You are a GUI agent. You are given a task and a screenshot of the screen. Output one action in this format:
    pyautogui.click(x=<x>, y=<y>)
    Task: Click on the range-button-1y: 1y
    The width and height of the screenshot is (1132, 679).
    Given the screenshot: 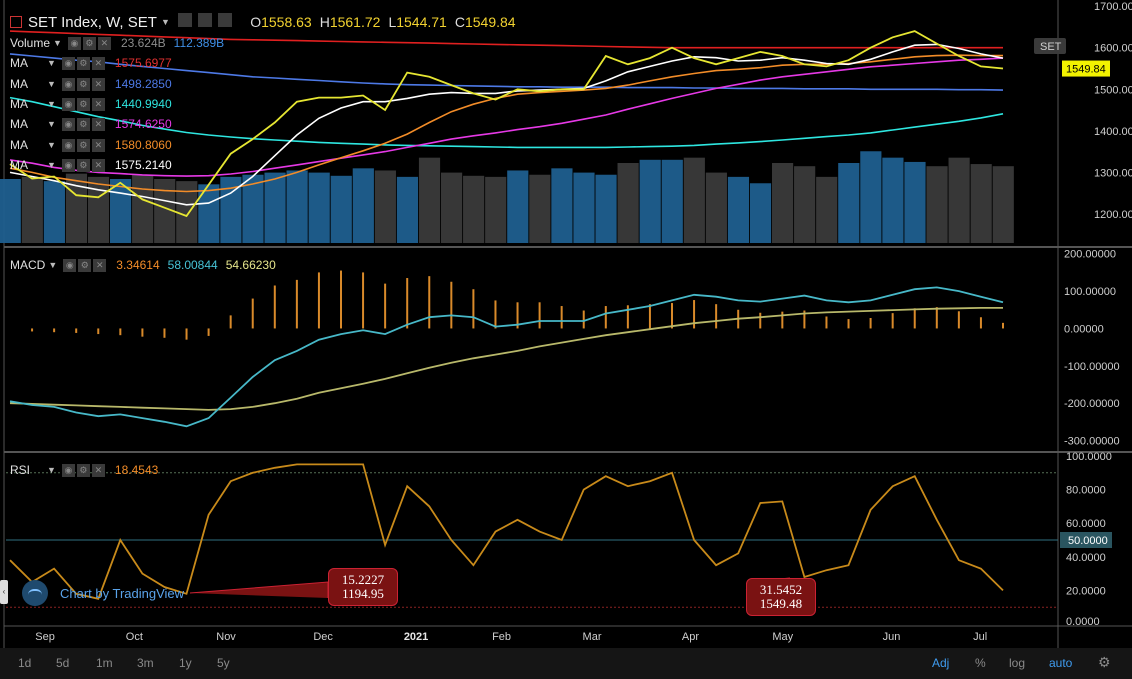 What is the action you would take?
    pyautogui.click(x=185, y=663)
    